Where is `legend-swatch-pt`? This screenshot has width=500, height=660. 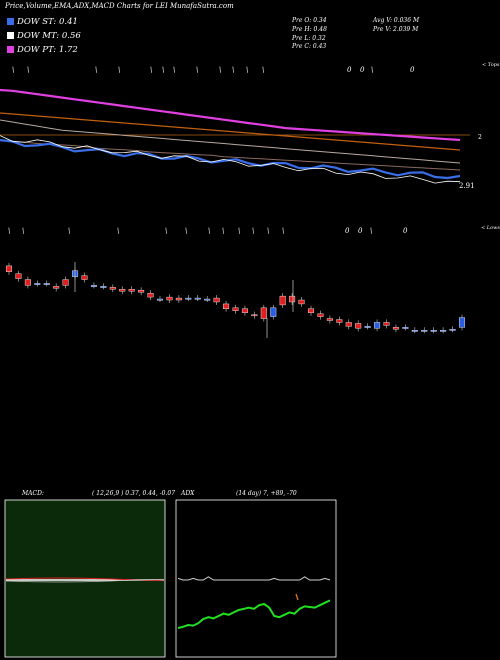 legend-swatch-pt is located at coordinates (10, 49).